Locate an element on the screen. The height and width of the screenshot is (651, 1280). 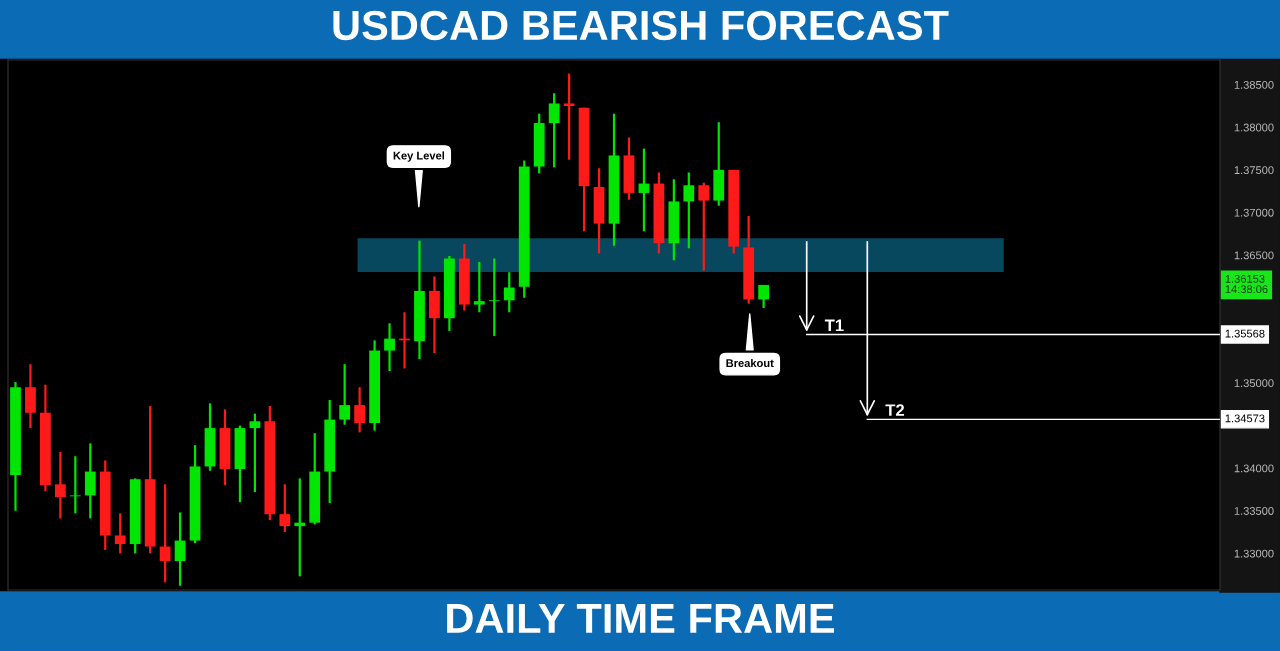
chart-title: USDCAD BEARISH FORECAST is located at coordinates (641, 25).